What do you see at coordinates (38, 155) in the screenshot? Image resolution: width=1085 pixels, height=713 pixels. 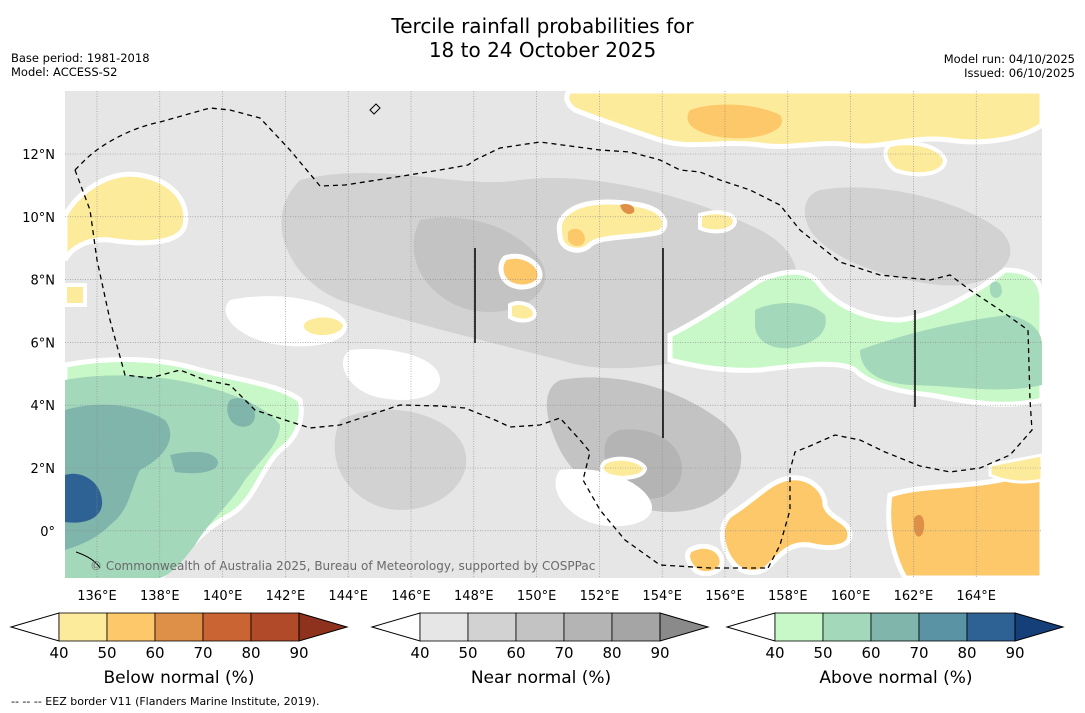 I see `latitude-label: 12°N` at bounding box center [38, 155].